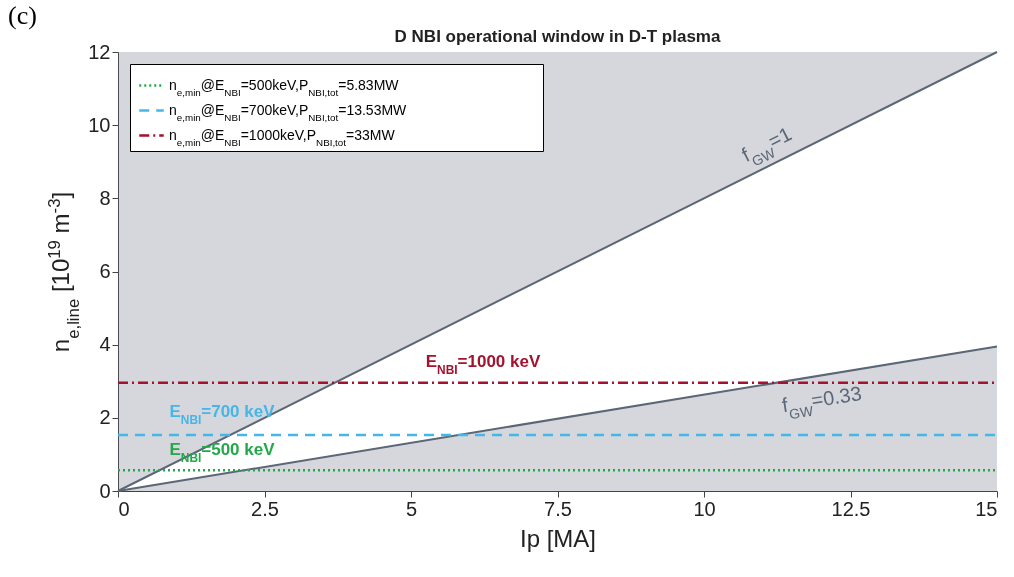 Image resolution: width=1014 pixels, height=577 pixels. I want to click on y-tick-label: 2, so click(105, 417).